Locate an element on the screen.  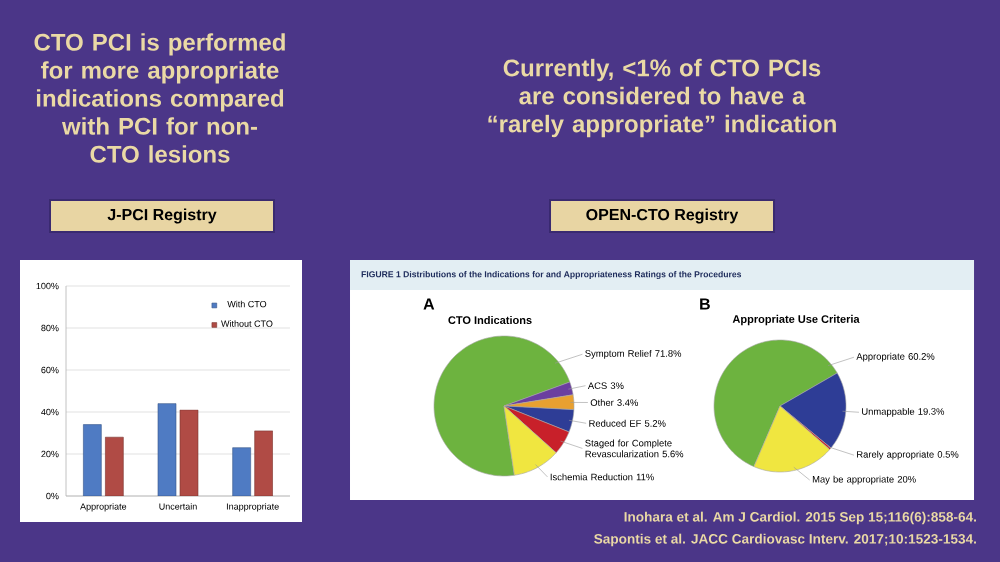
text: B is located at coordinates (705, 304).